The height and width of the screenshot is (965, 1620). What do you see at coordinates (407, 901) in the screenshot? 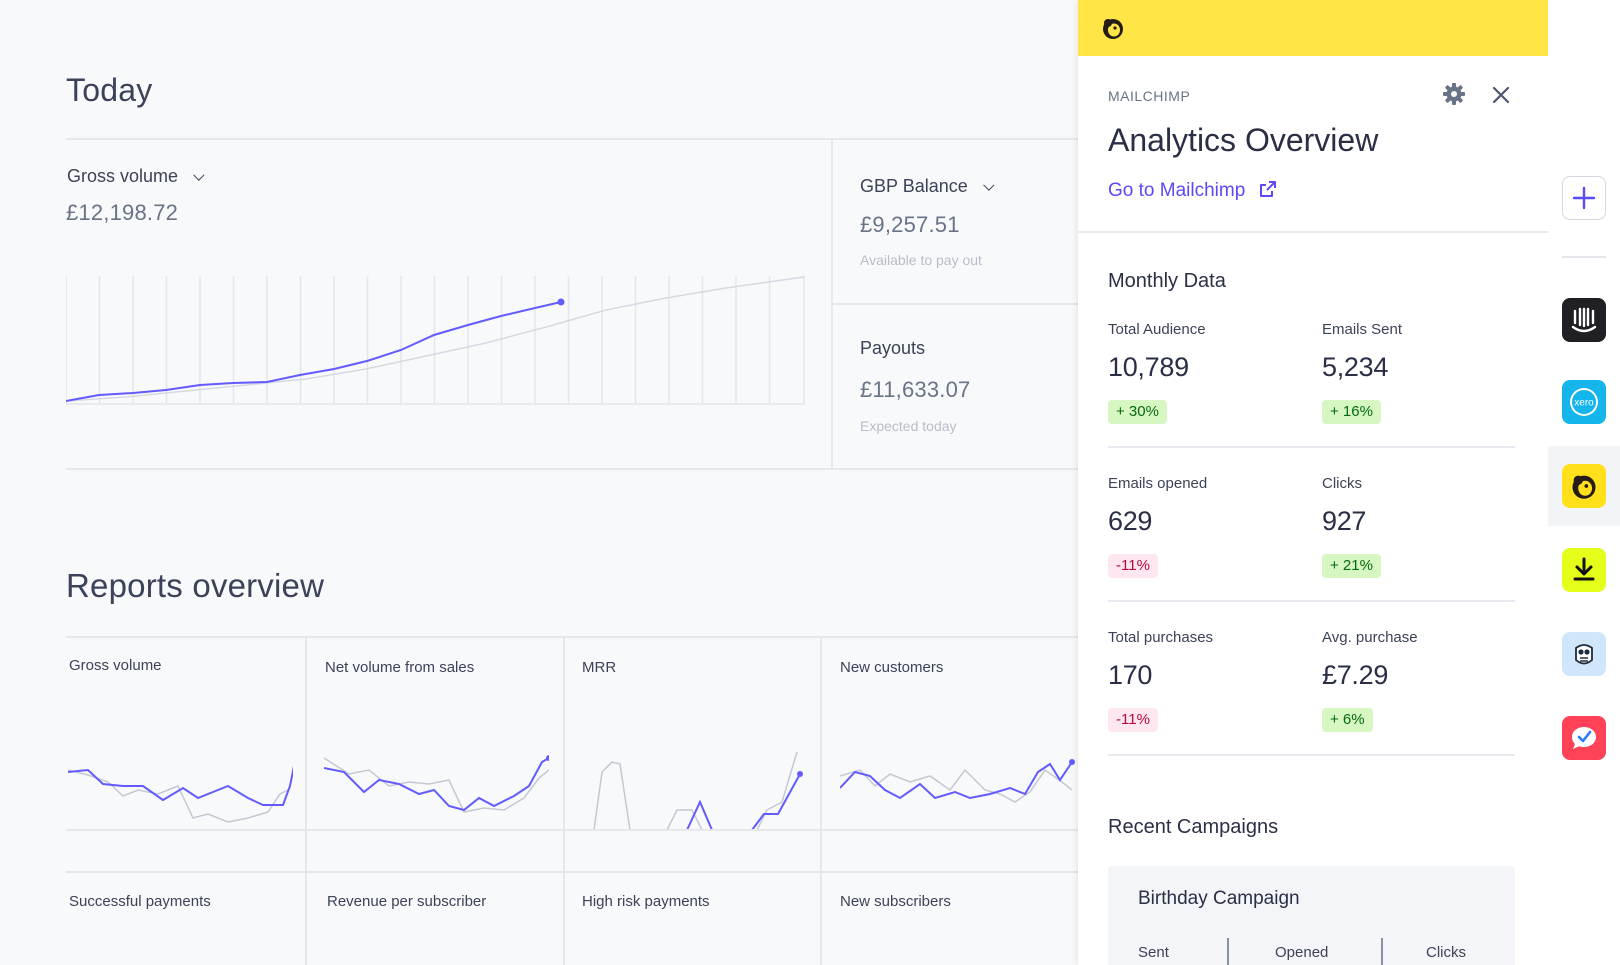
I see `tile-revenue-per-subscriber: Revenue per subscriber` at bounding box center [407, 901].